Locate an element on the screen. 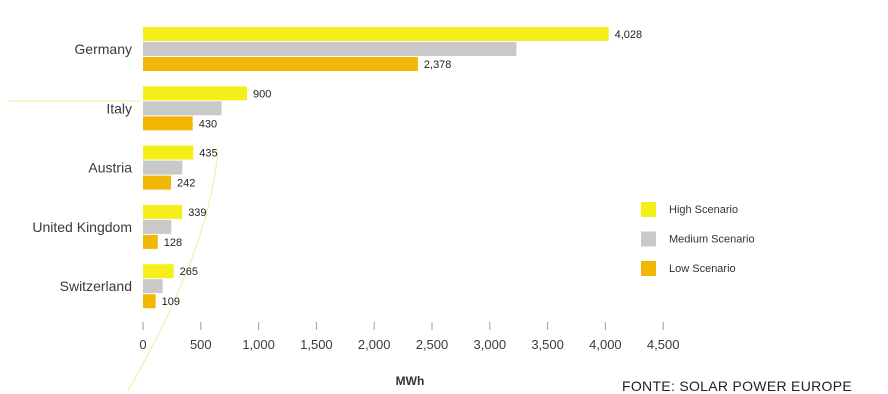 This screenshot has height=394, width=888. x-tick-label: 3,000 is located at coordinates (490, 344).